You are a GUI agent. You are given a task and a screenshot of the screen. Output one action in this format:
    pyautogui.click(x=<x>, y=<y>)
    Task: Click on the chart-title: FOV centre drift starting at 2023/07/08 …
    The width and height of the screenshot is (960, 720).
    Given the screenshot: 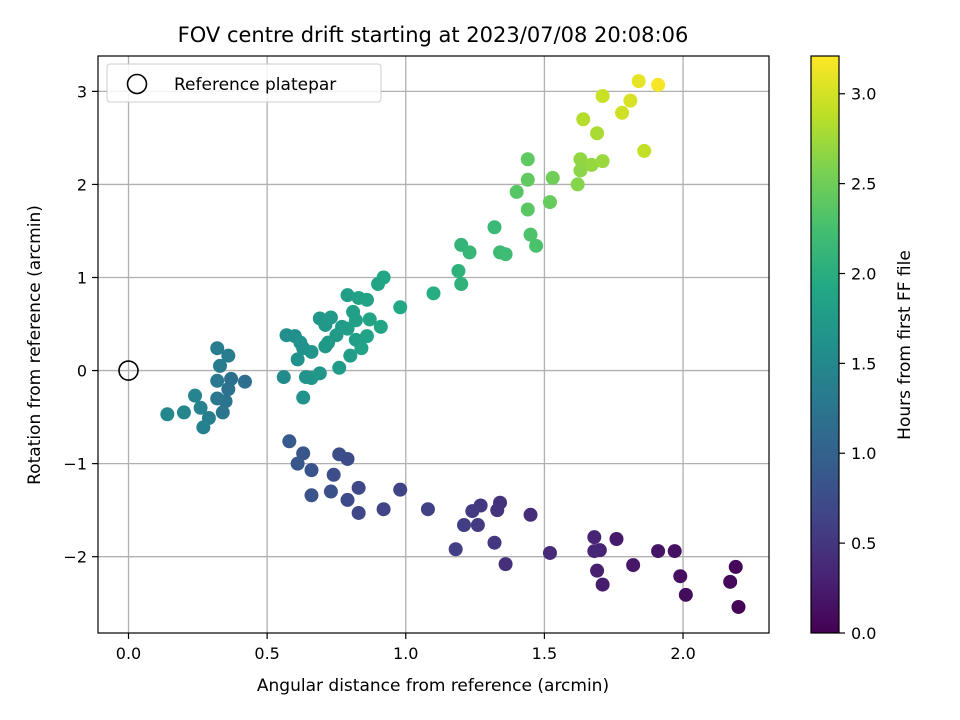 What is the action you would take?
    pyautogui.click(x=433, y=35)
    